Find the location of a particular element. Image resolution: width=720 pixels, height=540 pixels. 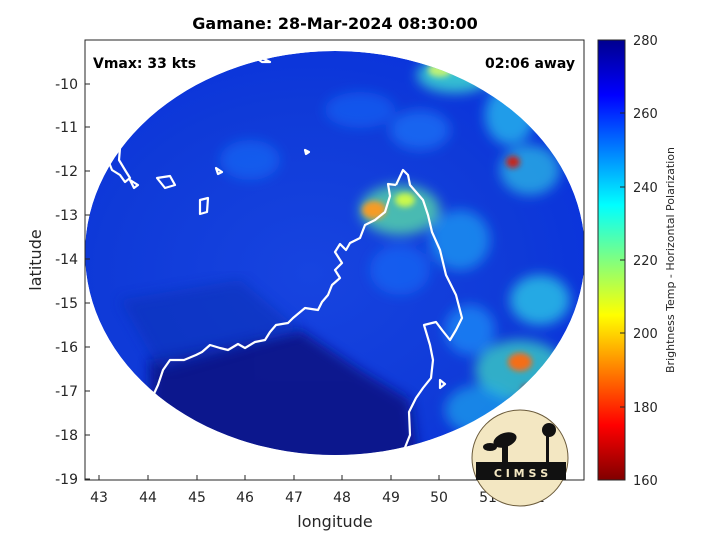

colorbar-tick: 280 is located at coordinates (645, 41).